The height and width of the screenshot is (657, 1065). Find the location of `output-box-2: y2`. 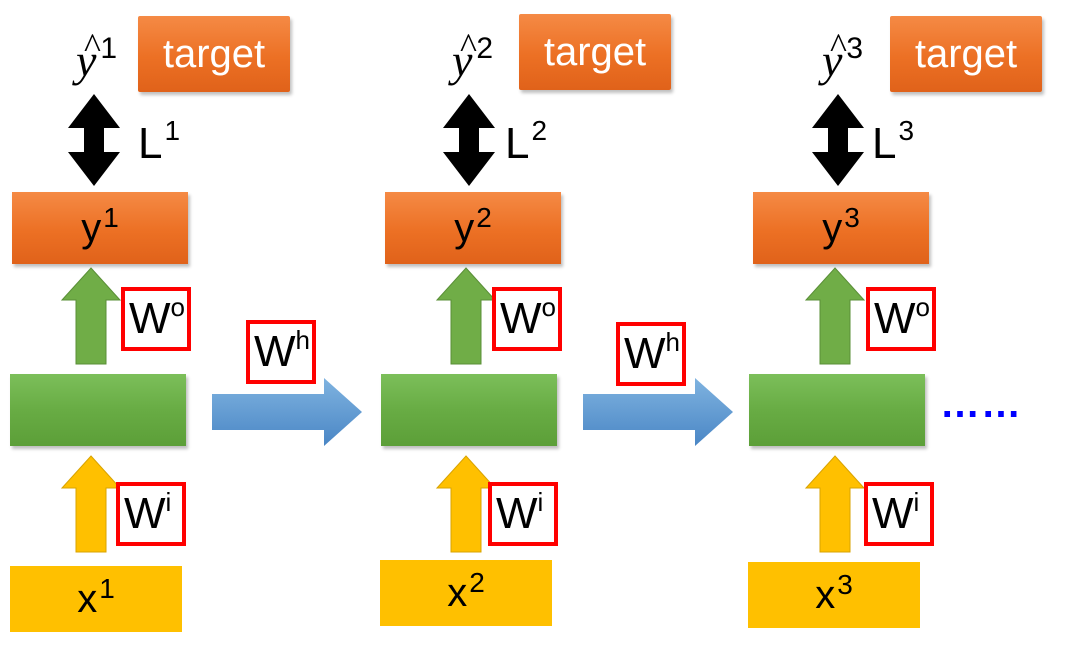

output-box-2: y2 is located at coordinates (473, 228).